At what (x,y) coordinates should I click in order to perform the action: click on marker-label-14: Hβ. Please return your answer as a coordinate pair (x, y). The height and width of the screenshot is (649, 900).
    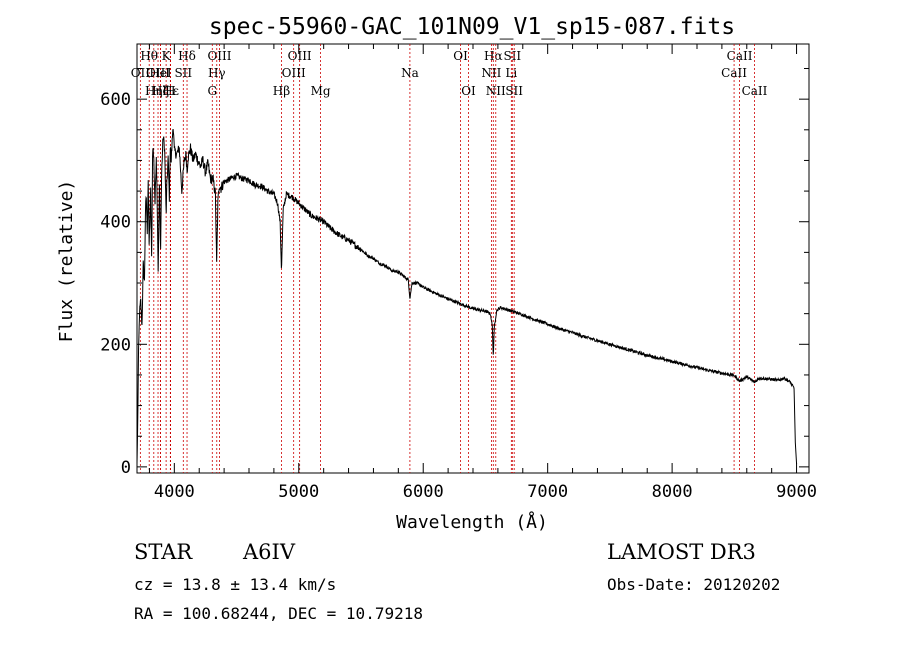
    Looking at the image, I should click on (281, 91).